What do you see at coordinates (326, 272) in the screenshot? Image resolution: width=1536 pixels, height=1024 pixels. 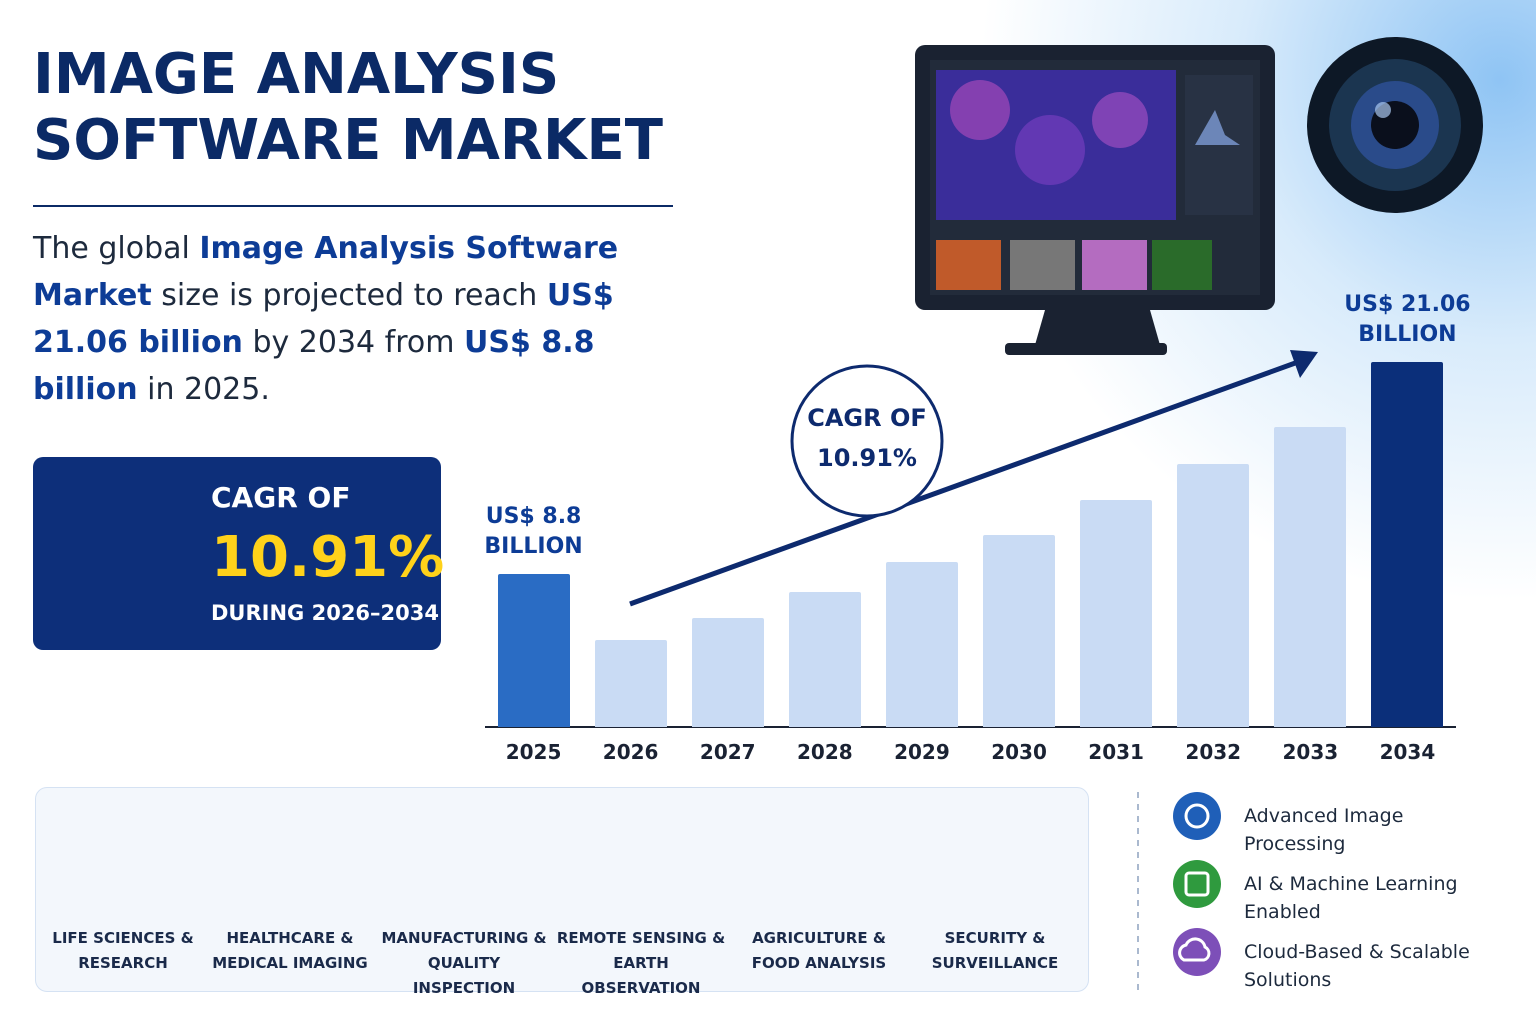 I see `intro-part: Image Analysis Software Market` at bounding box center [326, 272].